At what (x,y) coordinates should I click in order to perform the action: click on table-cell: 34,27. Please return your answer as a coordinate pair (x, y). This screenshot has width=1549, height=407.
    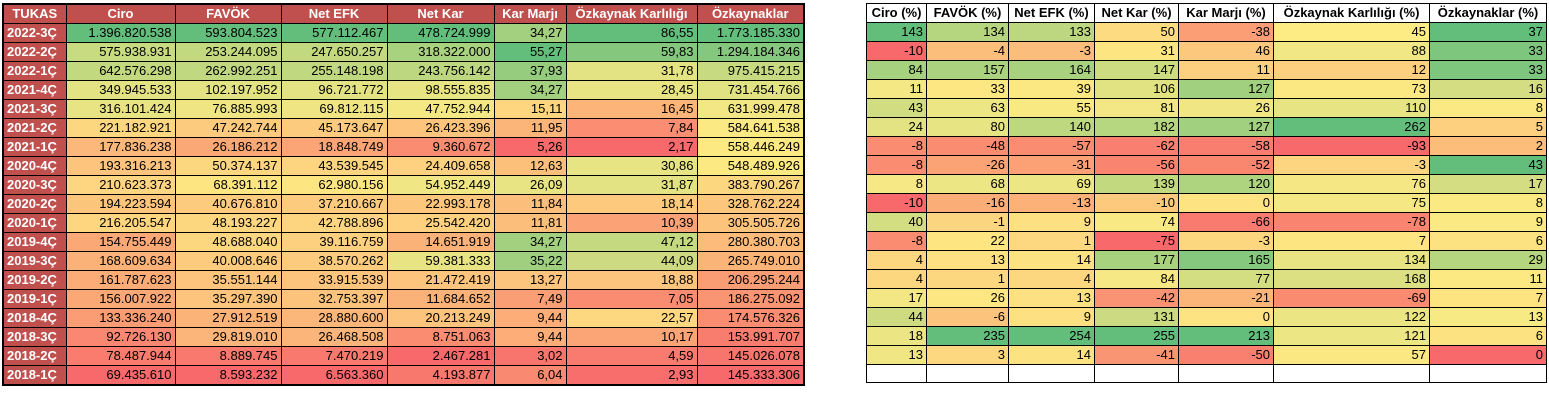
    Looking at the image, I should click on (530, 90).